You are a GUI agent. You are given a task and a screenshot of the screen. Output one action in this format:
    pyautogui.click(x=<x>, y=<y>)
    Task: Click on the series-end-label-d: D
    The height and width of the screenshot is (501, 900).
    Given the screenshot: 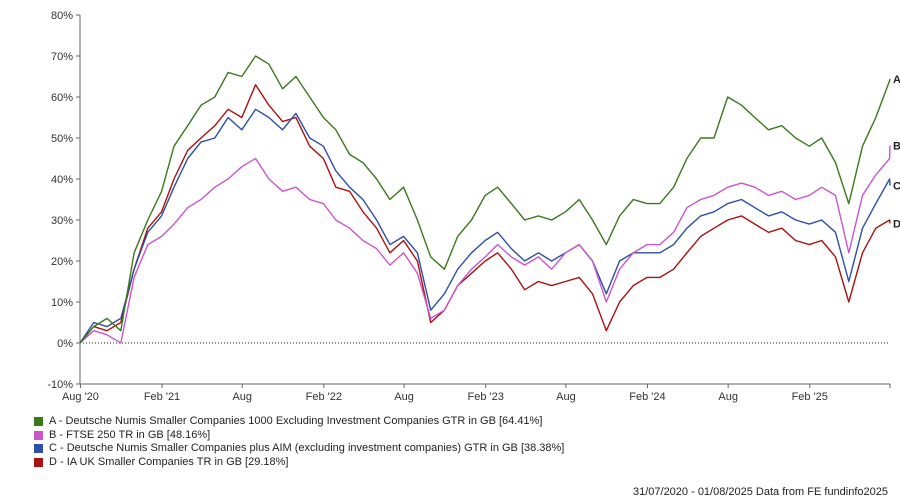 What is the action you would take?
    pyautogui.click(x=896, y=224)
    